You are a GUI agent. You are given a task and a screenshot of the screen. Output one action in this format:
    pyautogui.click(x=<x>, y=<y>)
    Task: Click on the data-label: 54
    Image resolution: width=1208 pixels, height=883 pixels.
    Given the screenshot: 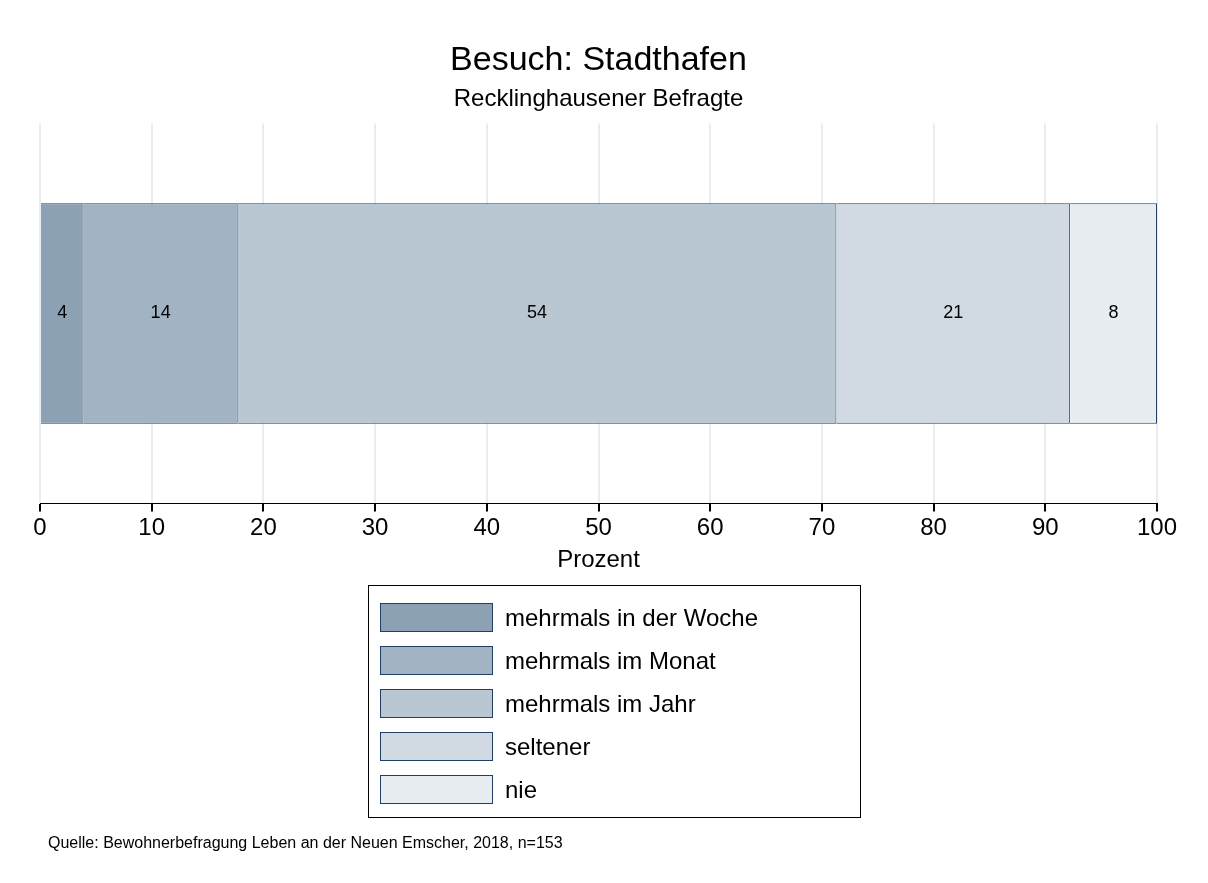 What is the action you would take?
    pyautogui.click(x=537, y=312)
    